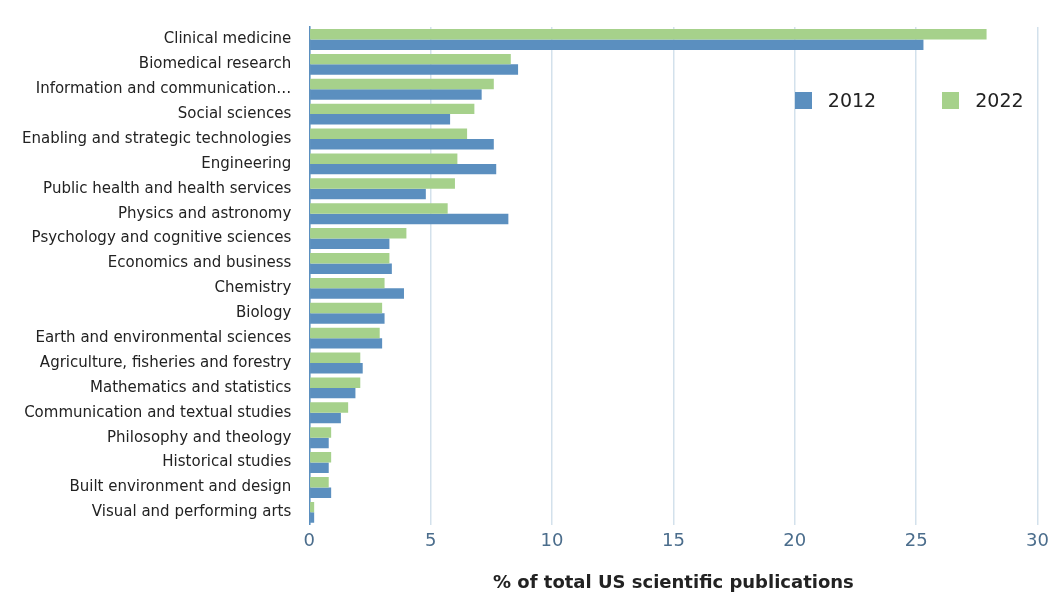  What do you see at coordinates (227, 461) in the screenshot?
I see `y-tick-label: Historical studies` at bounding box center [227, 461].